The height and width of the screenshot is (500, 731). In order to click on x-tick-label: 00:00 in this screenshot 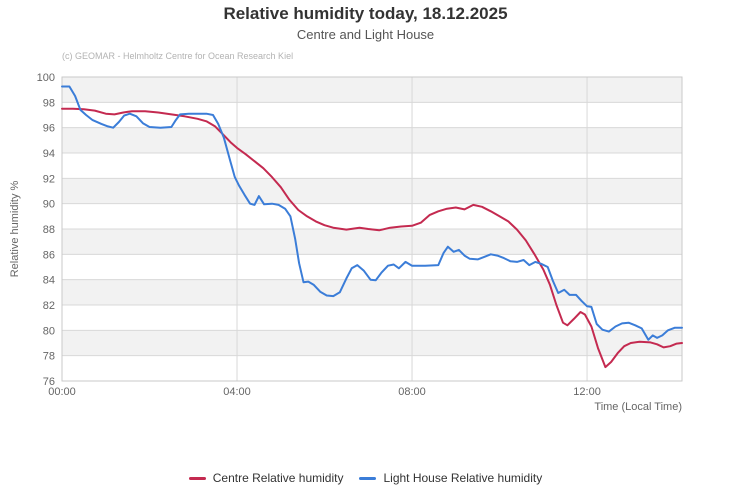, I will do `click(62, 392)`.